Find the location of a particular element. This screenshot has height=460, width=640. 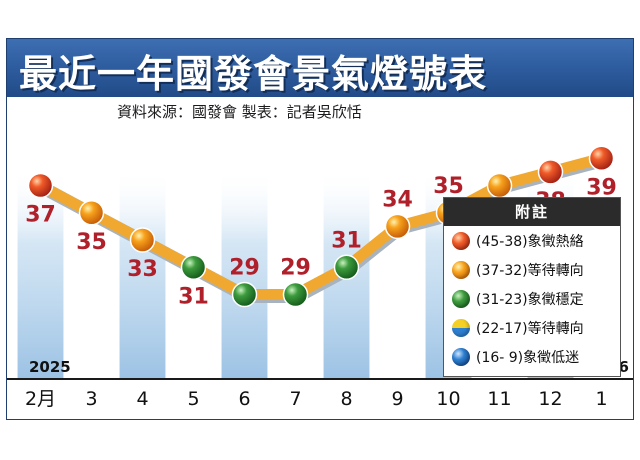

x-tick-label: 9 is located at coordinates (397, 399).